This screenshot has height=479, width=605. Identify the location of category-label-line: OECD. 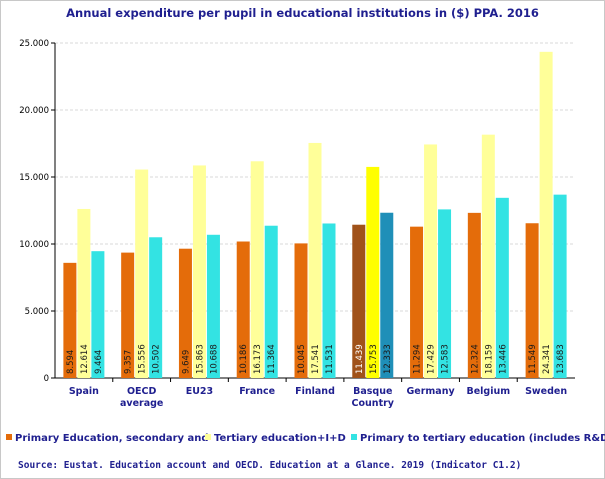
(142, 391).